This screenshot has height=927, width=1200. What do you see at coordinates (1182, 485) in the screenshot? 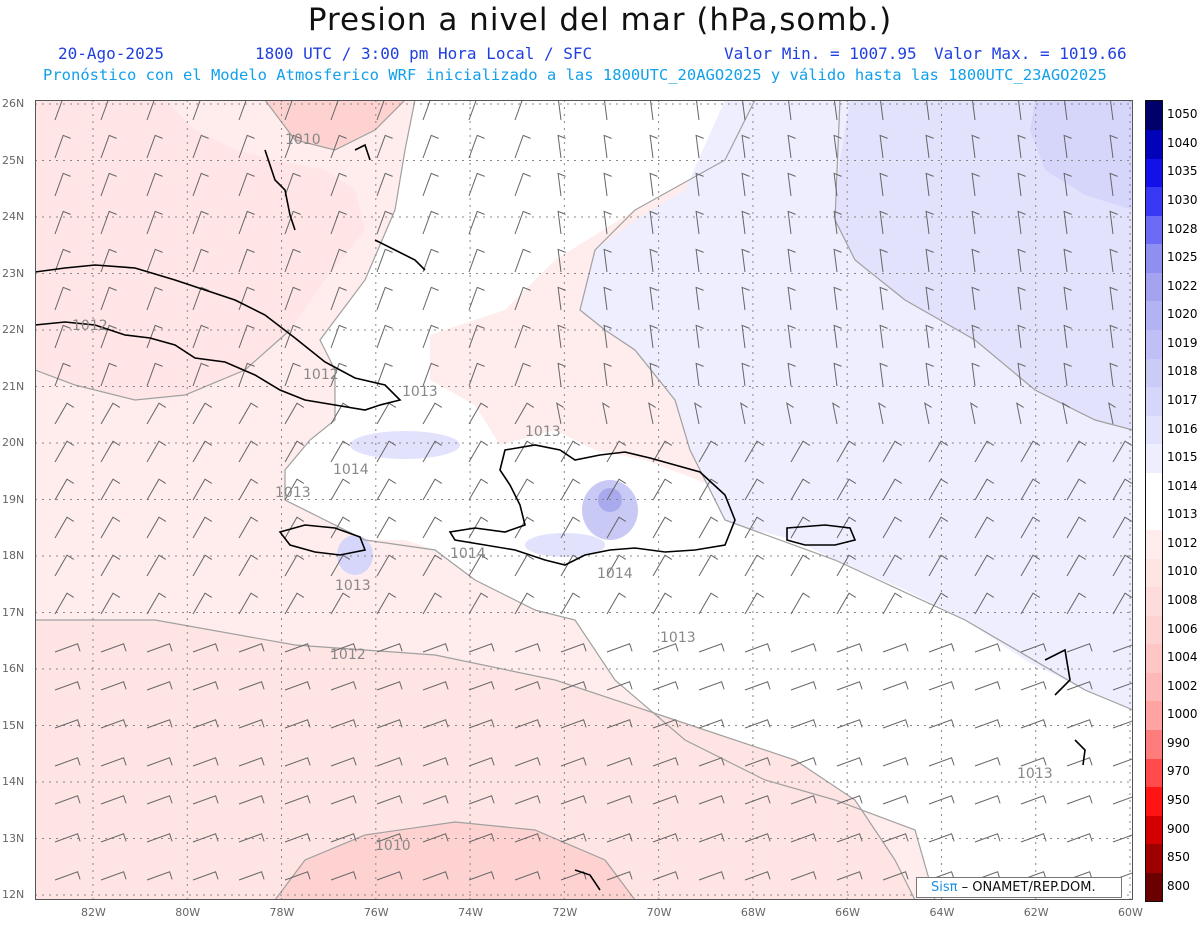
I see `colorbar-label: 1014` at bounding box center [1182, 485].